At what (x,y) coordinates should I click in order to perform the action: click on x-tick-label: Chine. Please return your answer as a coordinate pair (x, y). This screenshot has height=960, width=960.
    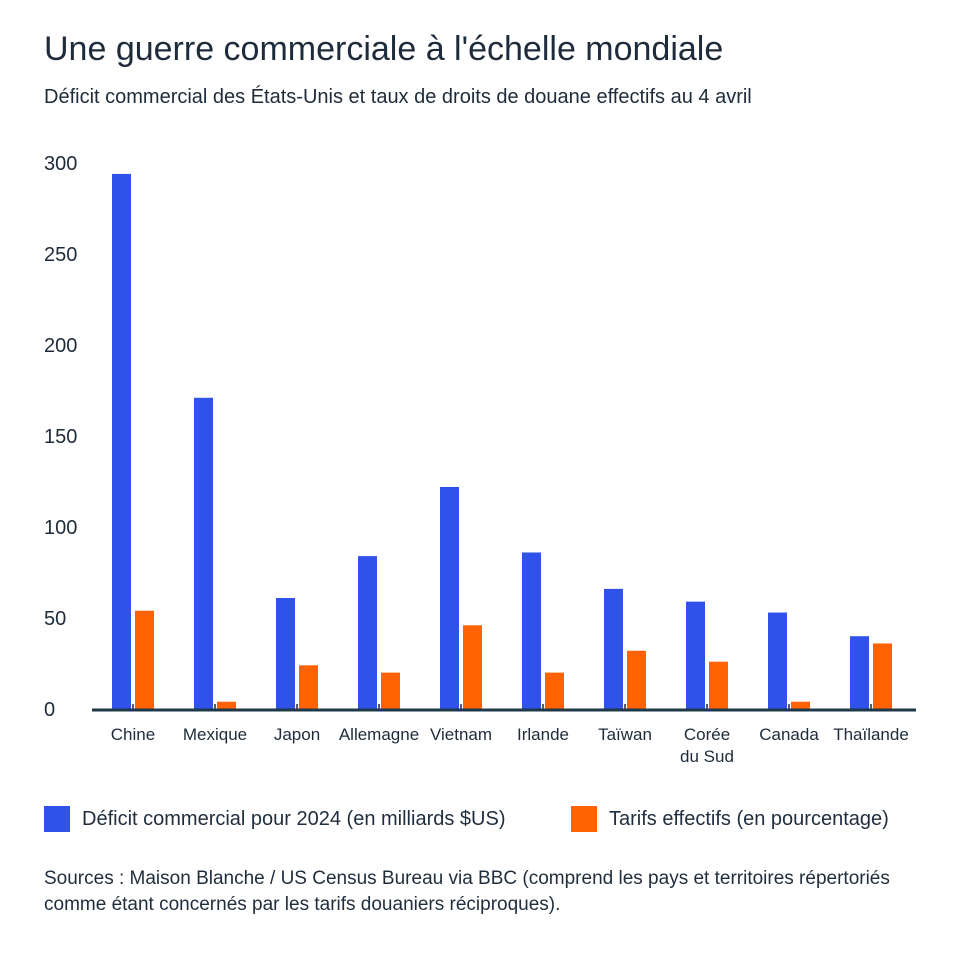
    Looking at the image, I should click on (133, 734).